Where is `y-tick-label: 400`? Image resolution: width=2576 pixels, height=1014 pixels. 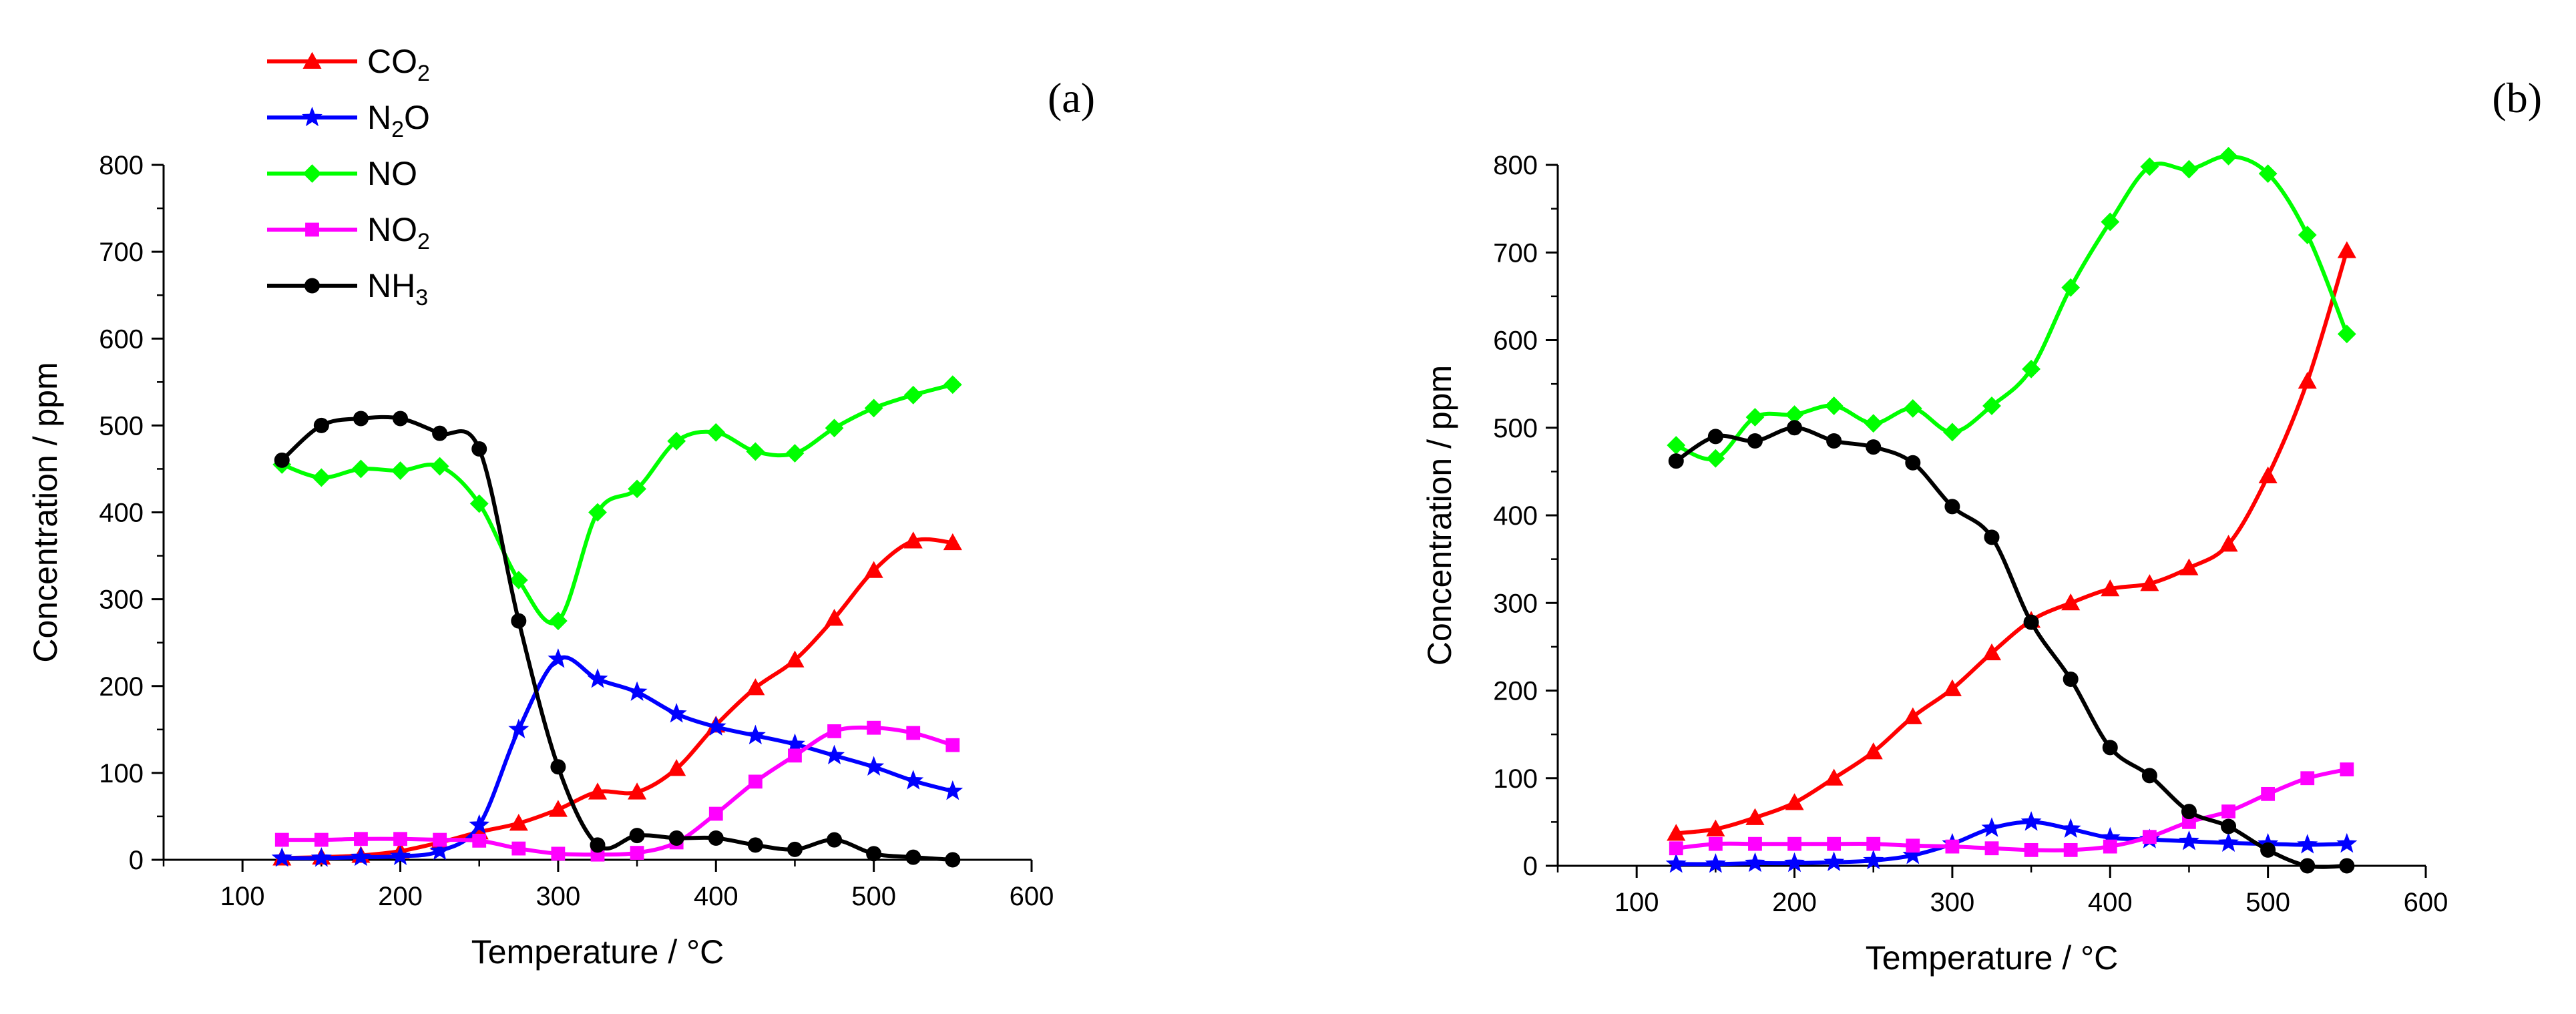
y-tick-label: 400 is located at coordinates (1515, 516).